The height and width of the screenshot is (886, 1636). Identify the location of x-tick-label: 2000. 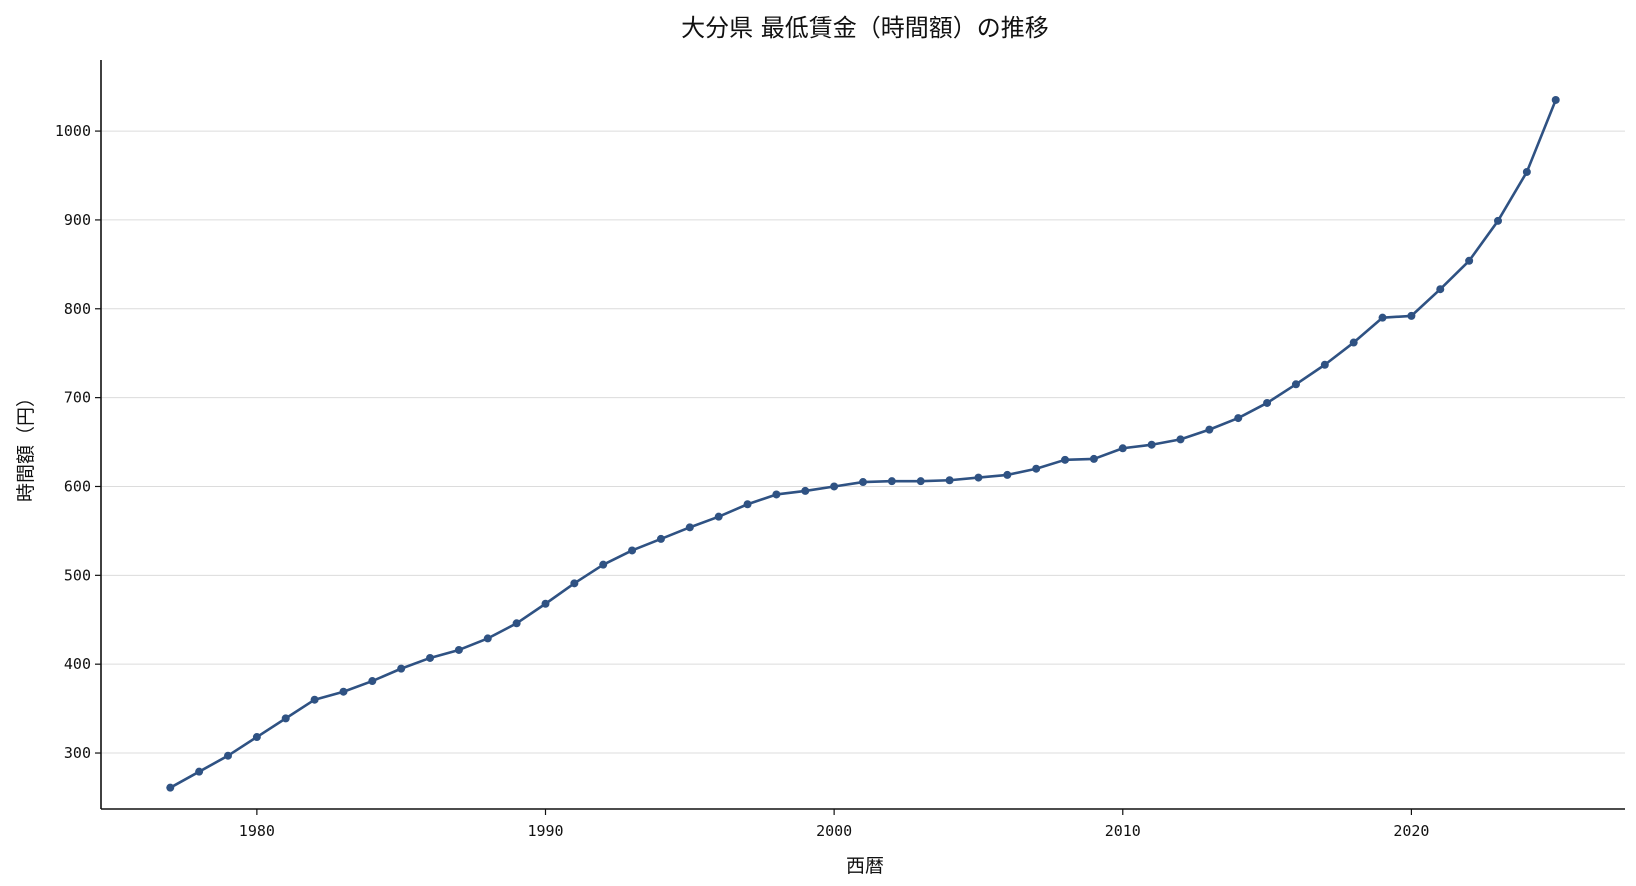
(834, 831).